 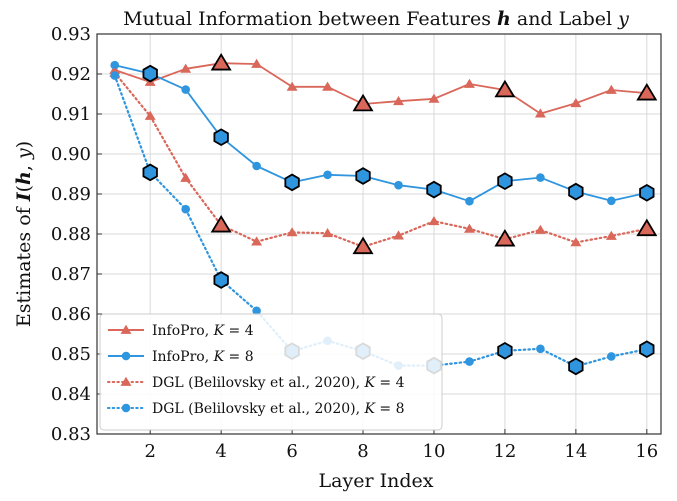 I want to click on x-tick-label: 6, so click(x=291, y=451).